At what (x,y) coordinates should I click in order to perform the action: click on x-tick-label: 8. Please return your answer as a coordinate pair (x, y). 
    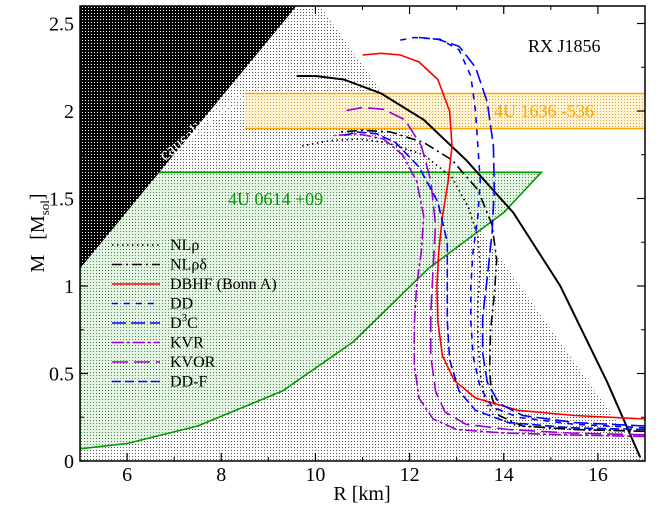
    Looking at the image, I should click on (221, 475).